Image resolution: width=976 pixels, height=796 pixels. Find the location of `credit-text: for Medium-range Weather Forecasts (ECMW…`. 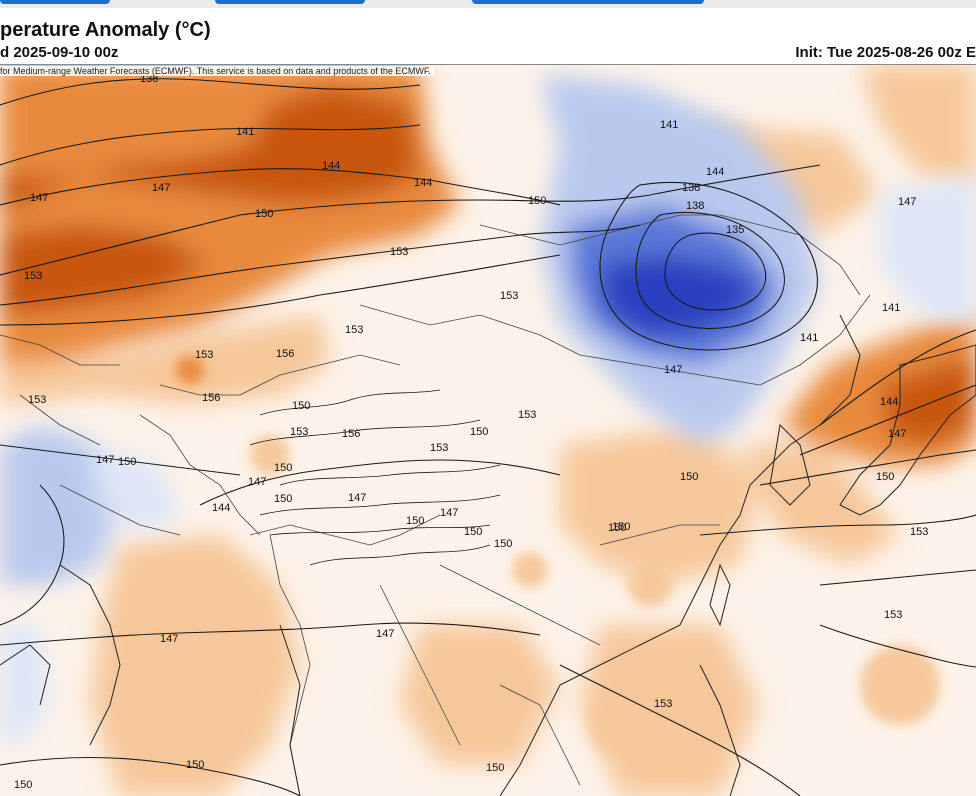

credit-text: for Medium-range Weather Forecasts (ECMW… is located at coordinates (217, 71).